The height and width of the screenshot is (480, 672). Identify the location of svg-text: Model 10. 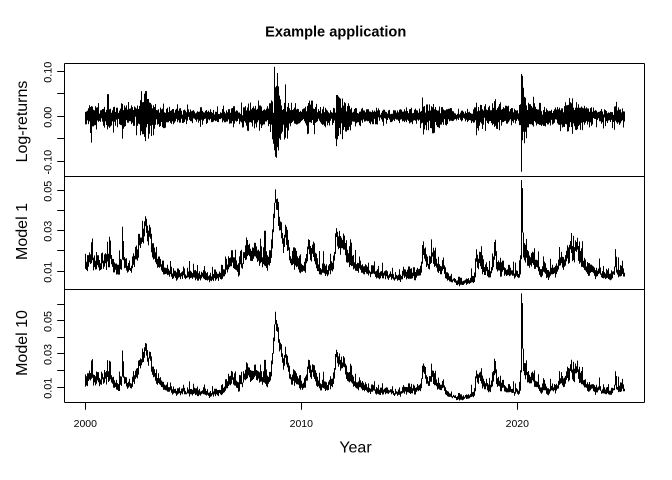
(22, 343).